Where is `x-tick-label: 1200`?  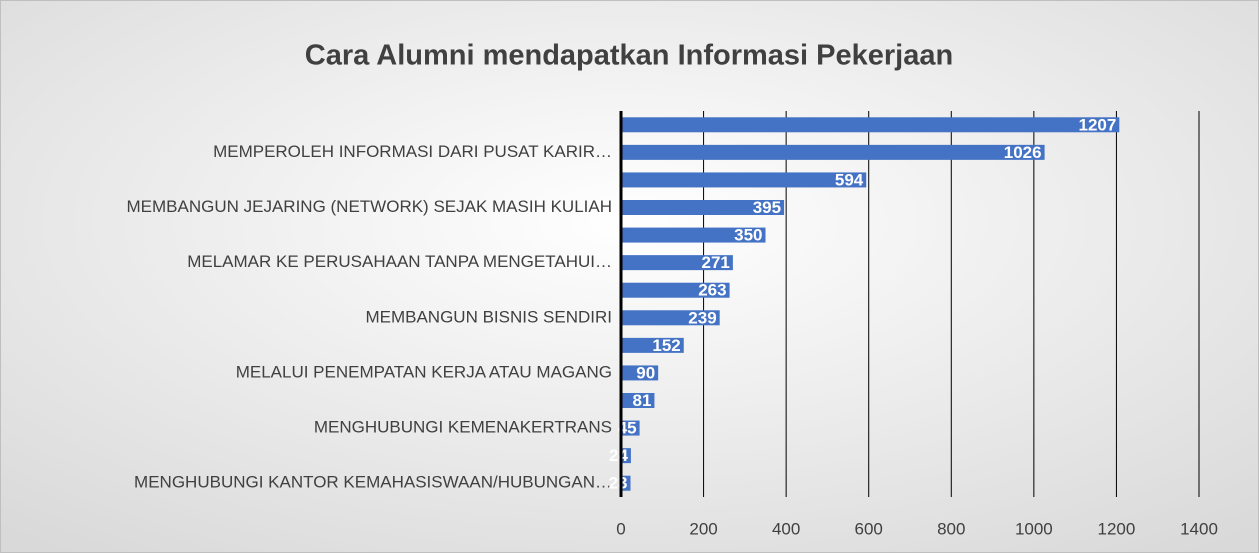
x-tick-label: 1200 is located at coordinates (1117, 528).